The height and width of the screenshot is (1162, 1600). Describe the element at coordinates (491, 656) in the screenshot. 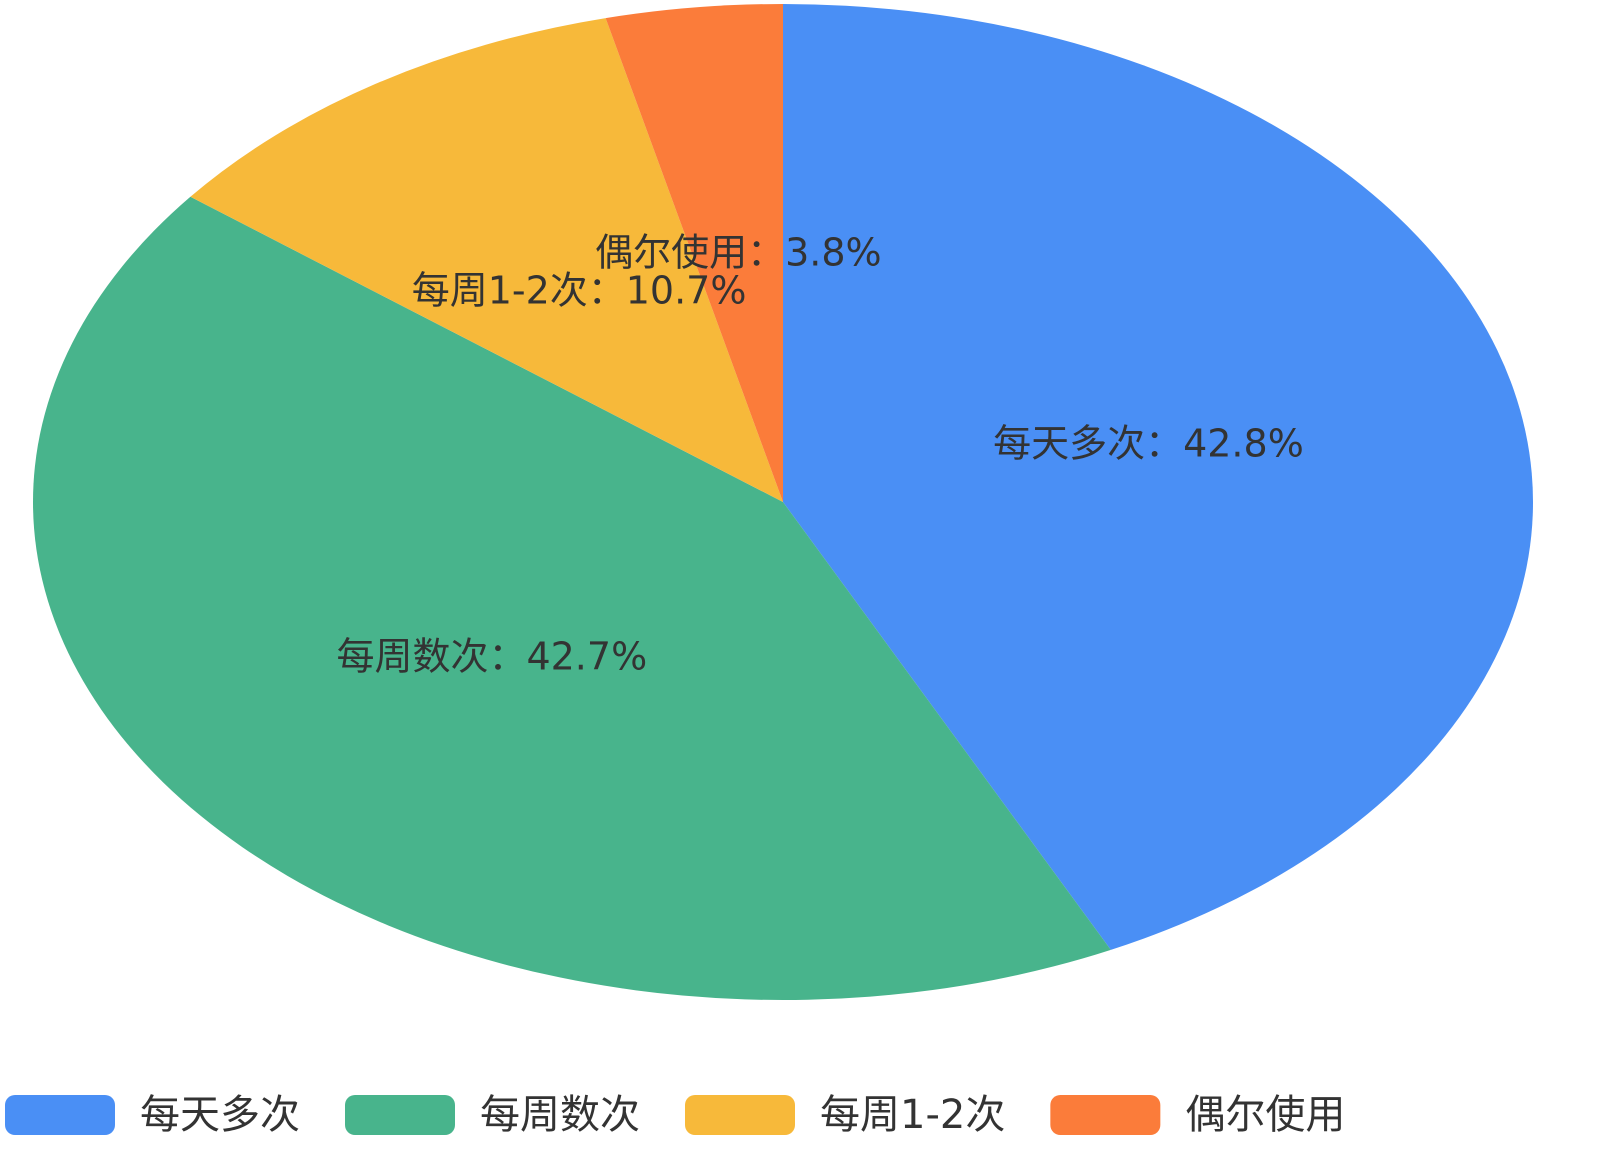

I see `data-label: 每周数次：42.7%` at that location.